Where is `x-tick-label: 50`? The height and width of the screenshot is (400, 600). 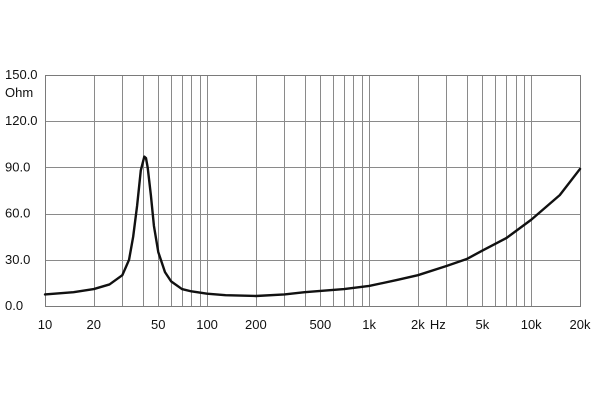 x-tick-label: 50 is located at coordinates (158, 324).